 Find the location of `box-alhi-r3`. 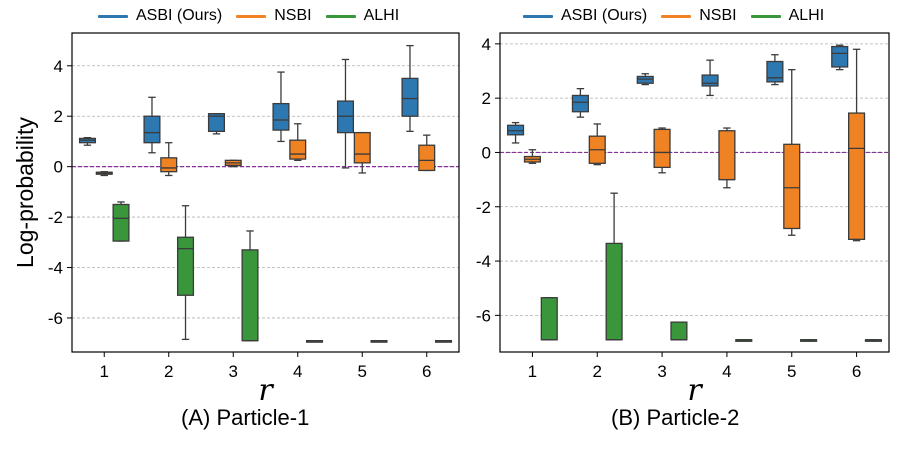

box-alhi-r3 is located at coordinates (250, 286).